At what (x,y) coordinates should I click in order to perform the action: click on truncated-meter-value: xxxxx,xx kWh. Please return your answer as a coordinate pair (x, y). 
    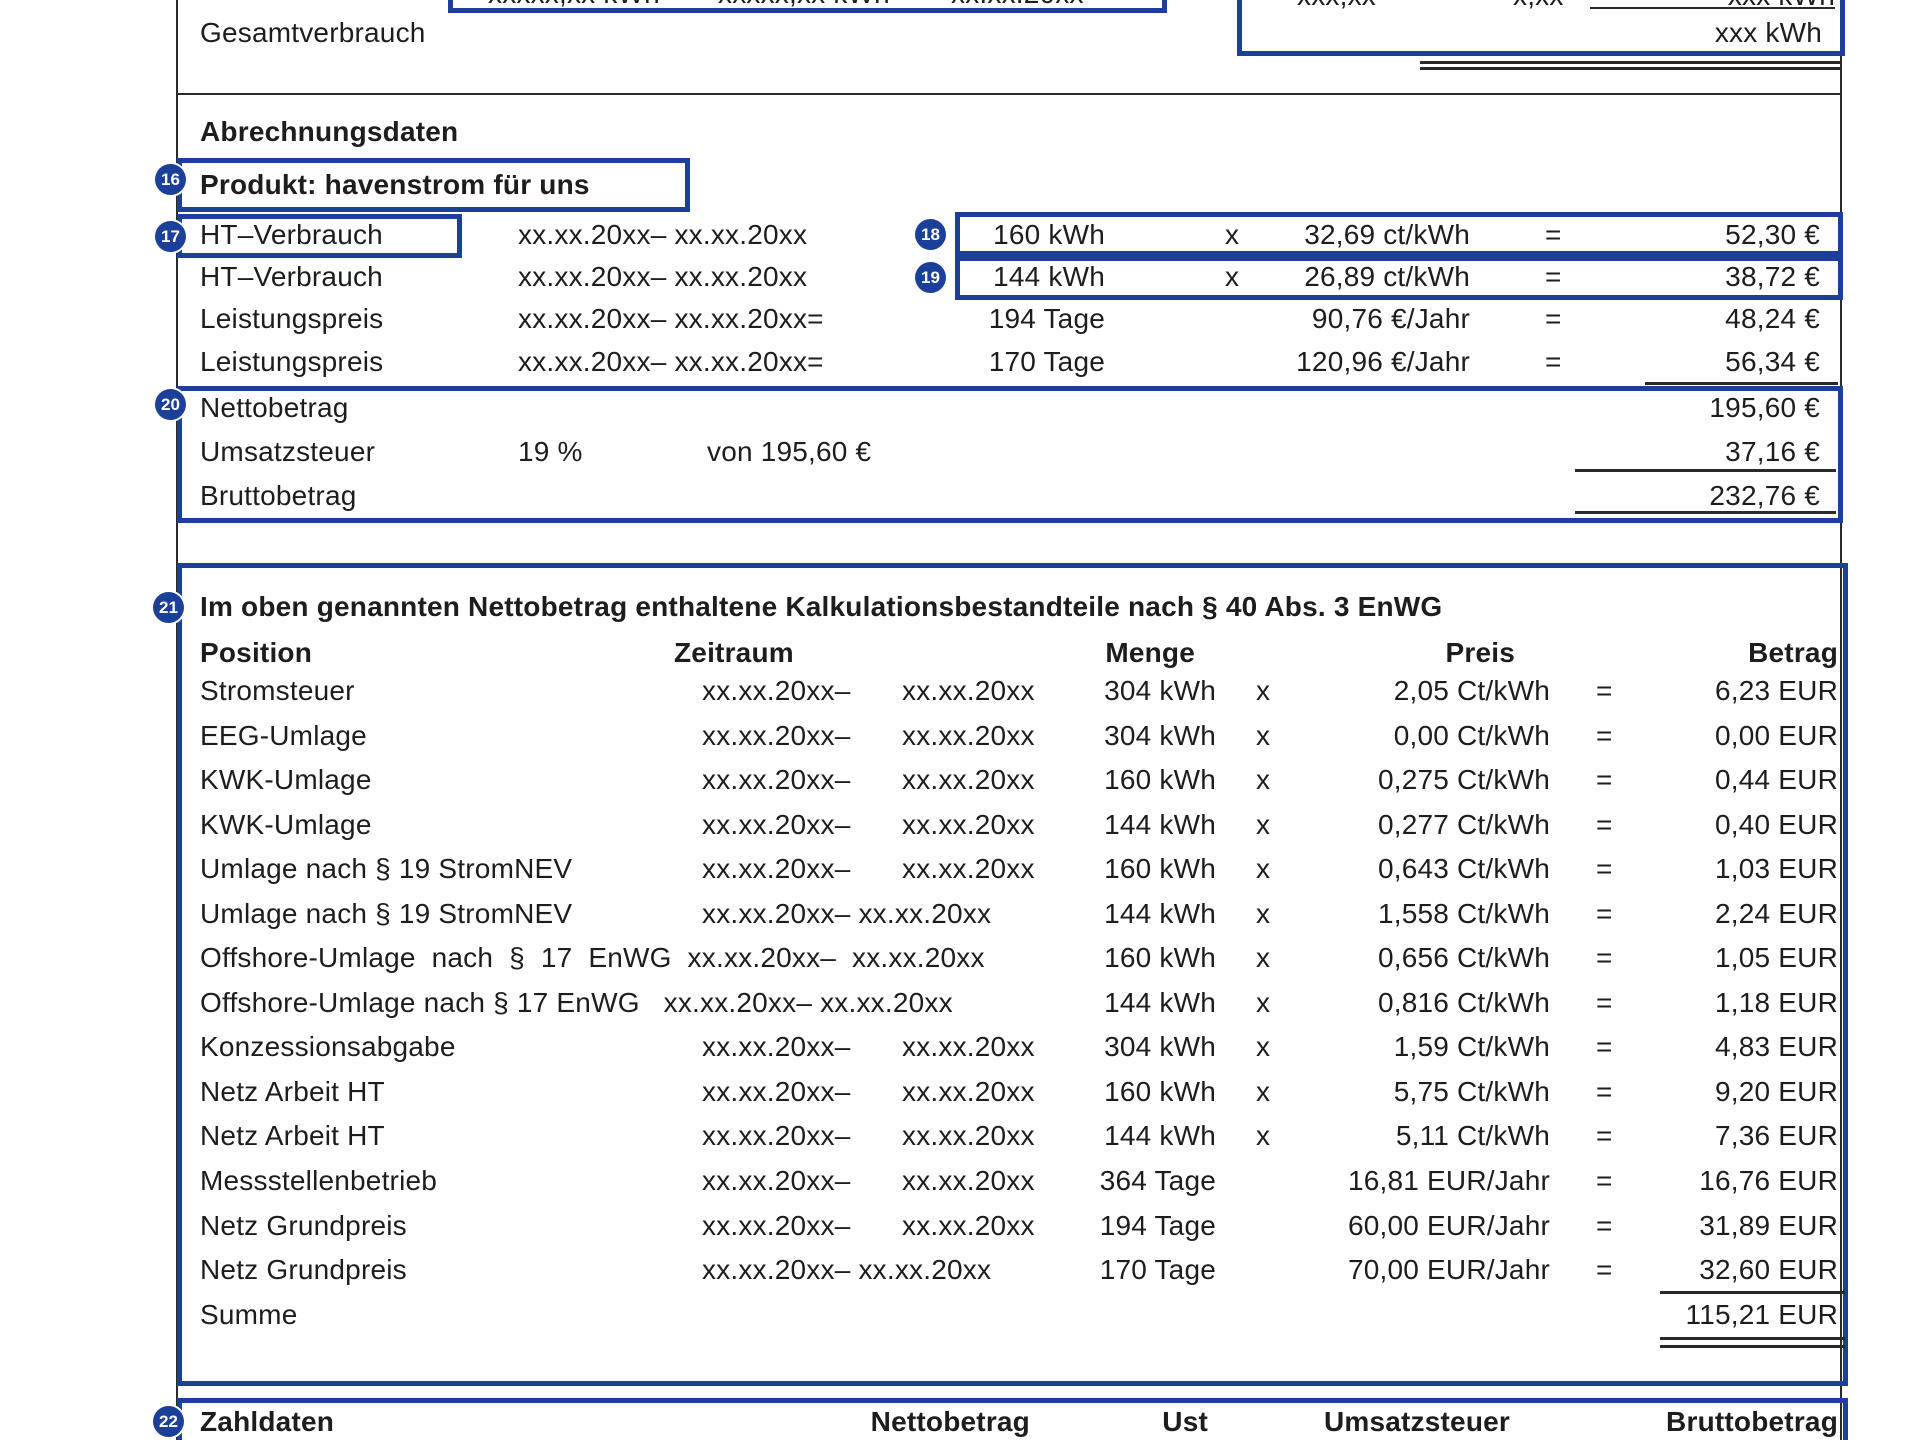
    Looking at the image, I should click on (574, 4).